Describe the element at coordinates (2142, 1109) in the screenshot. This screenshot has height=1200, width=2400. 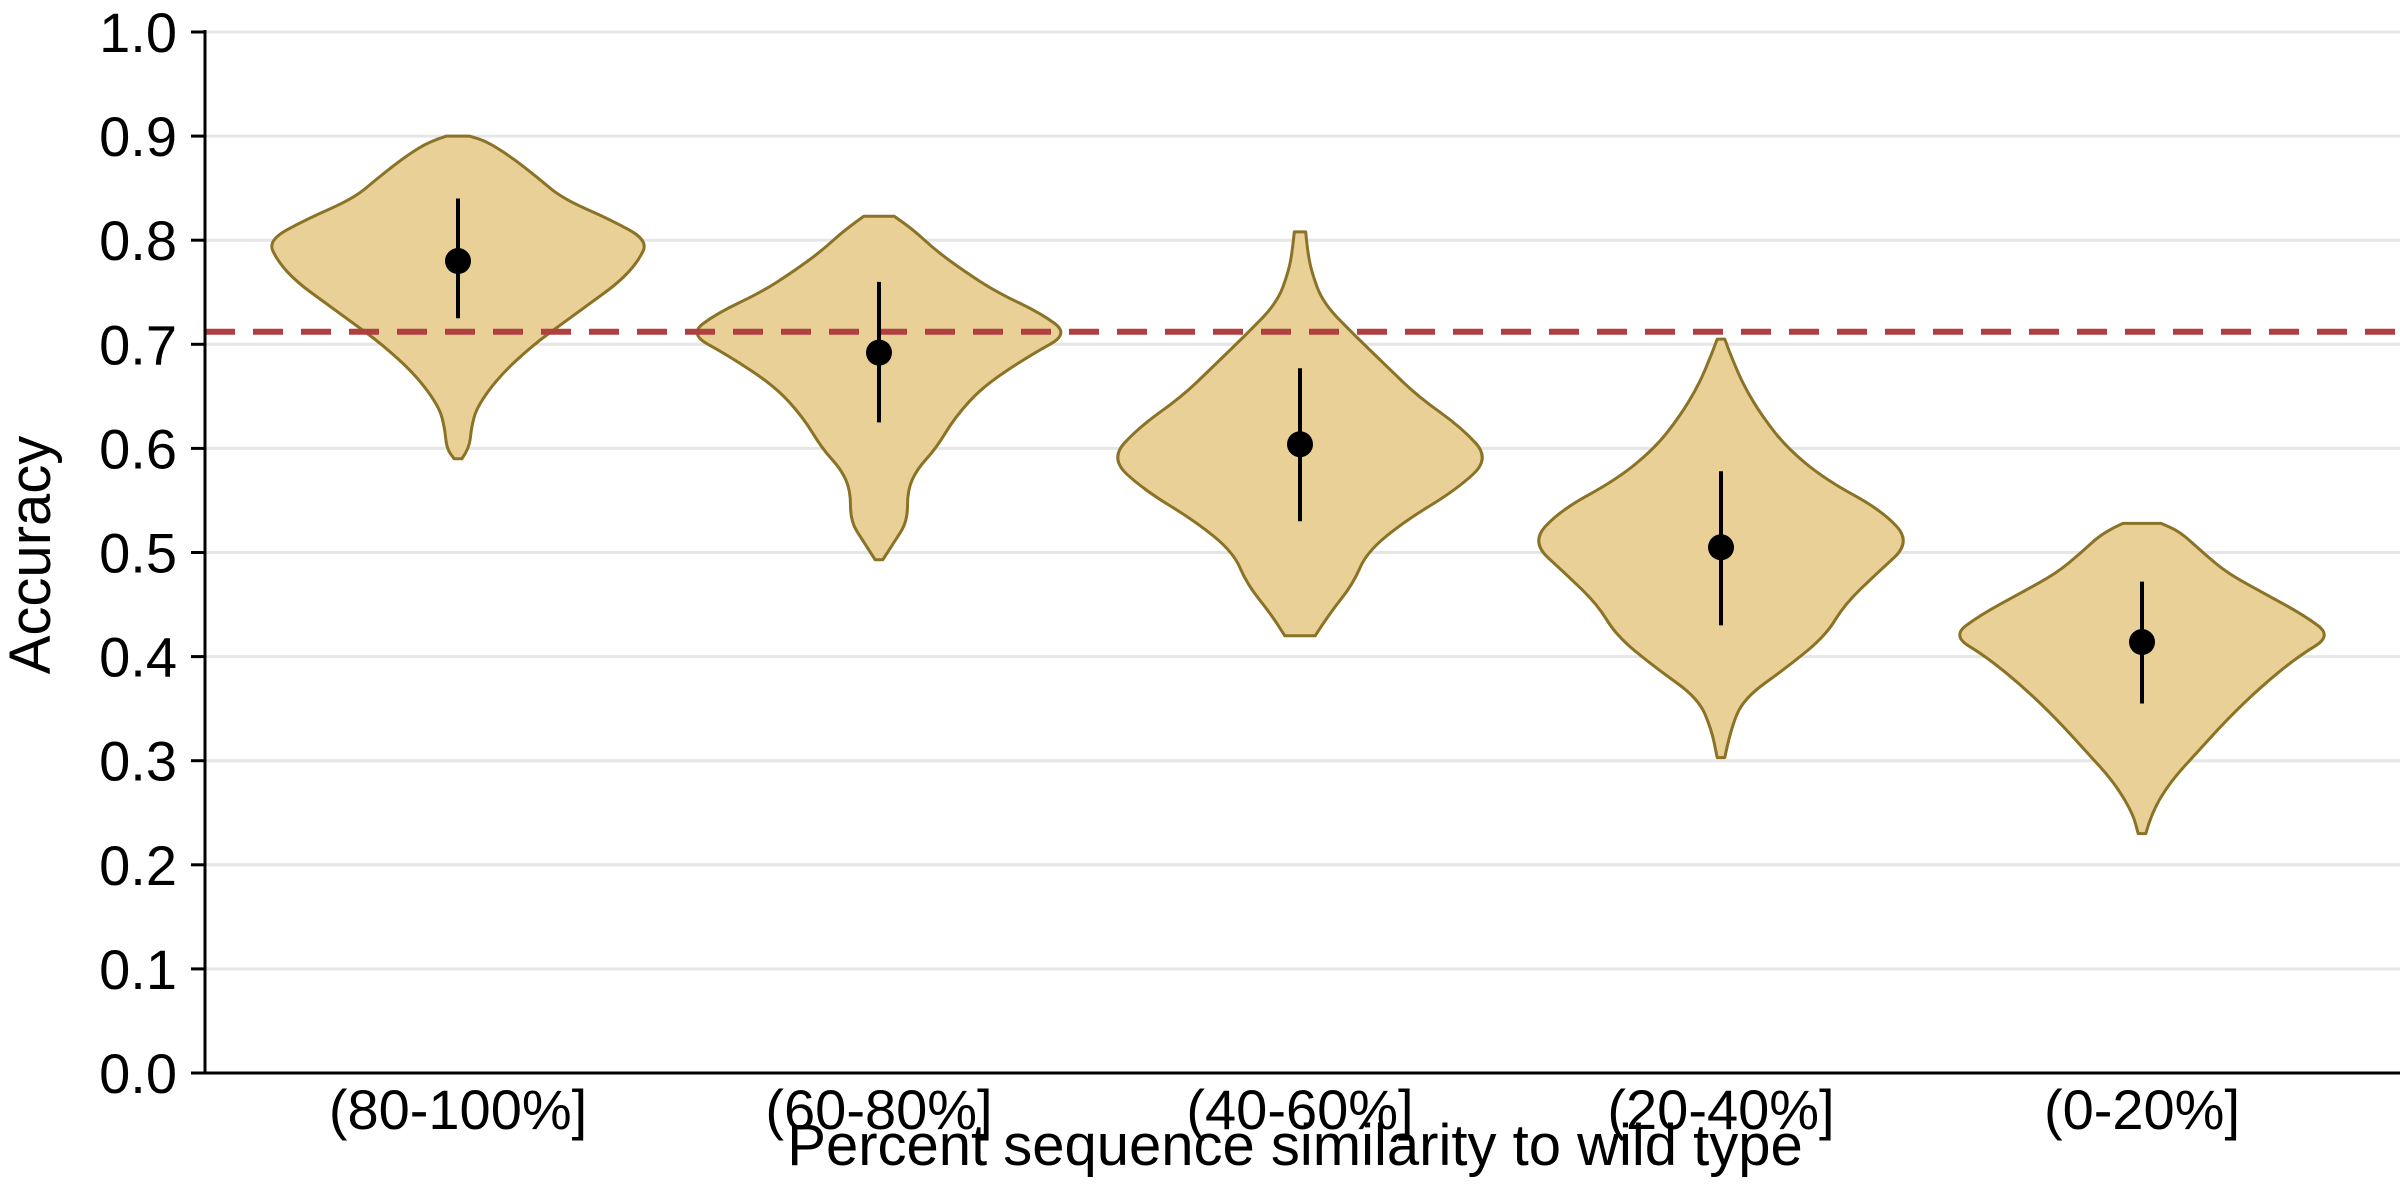
I see `x-tick-label: (0-20%]` at that location.